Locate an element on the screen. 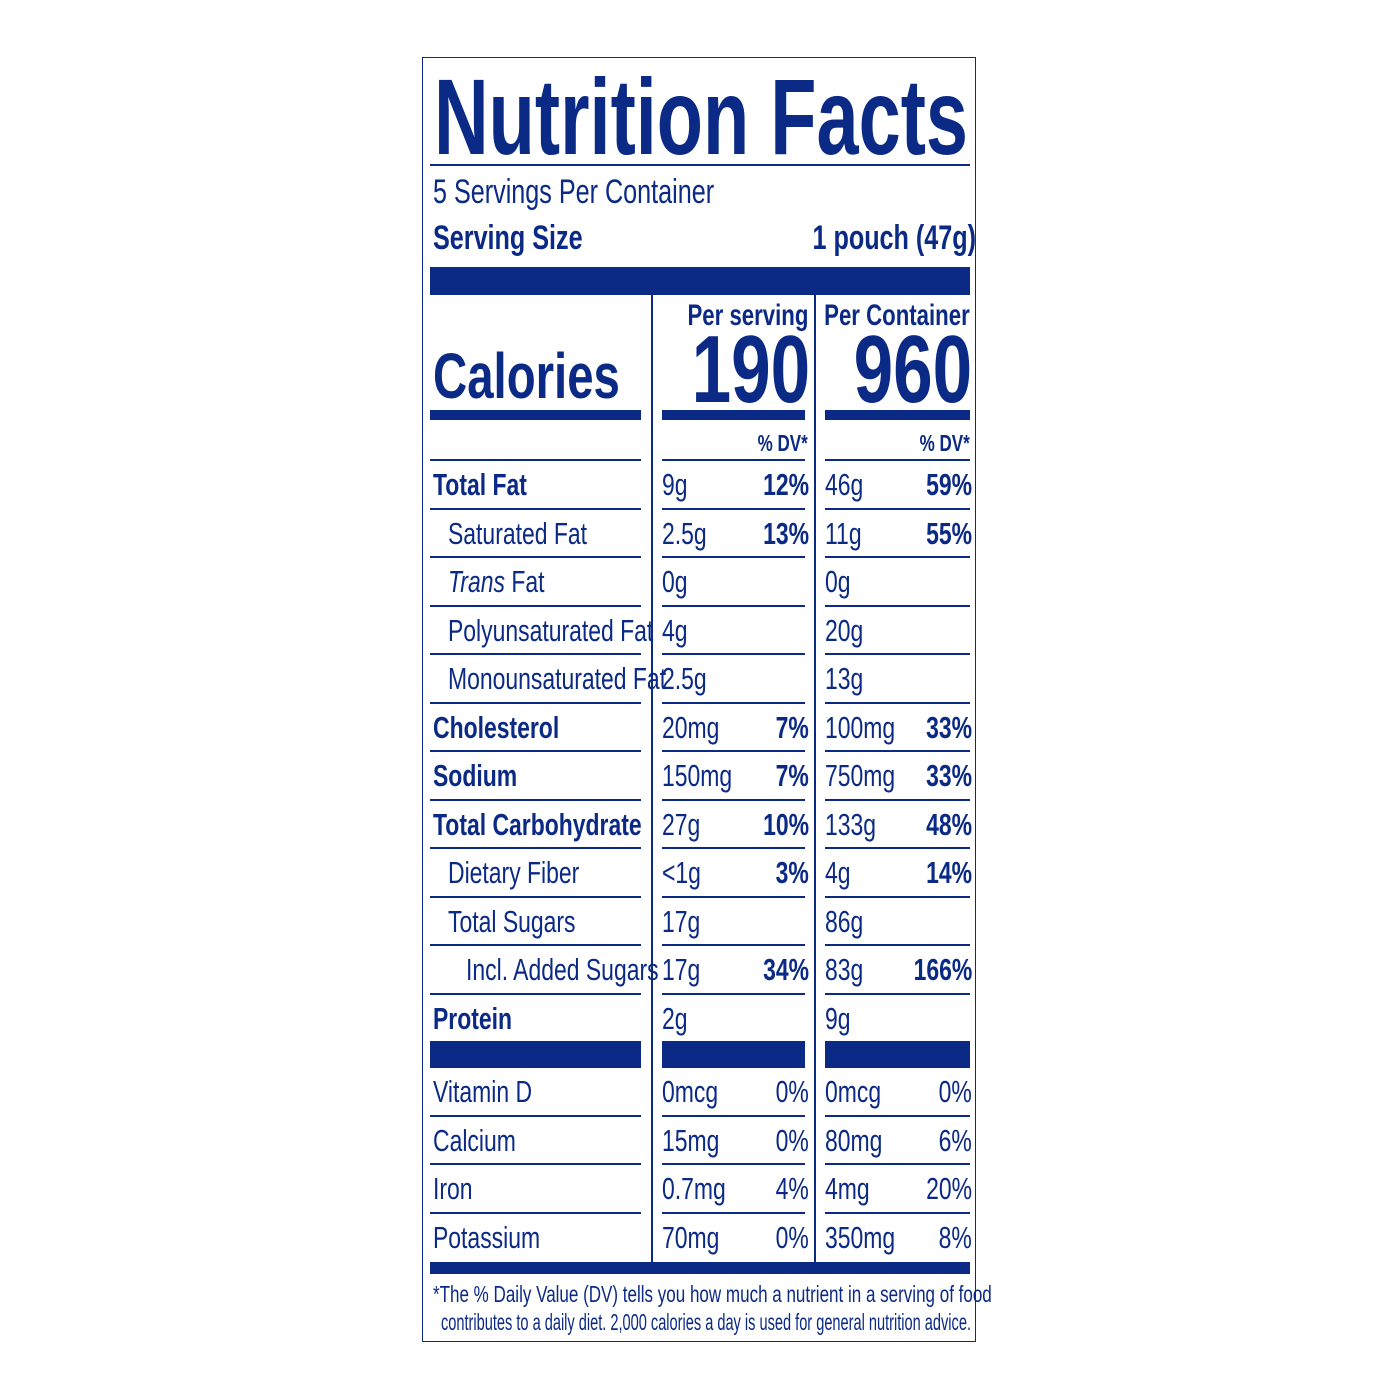 This screenshot has height=1400, width=1400. vitamin-container-amount-text: 4mg is located at coordinates (847, 1188).